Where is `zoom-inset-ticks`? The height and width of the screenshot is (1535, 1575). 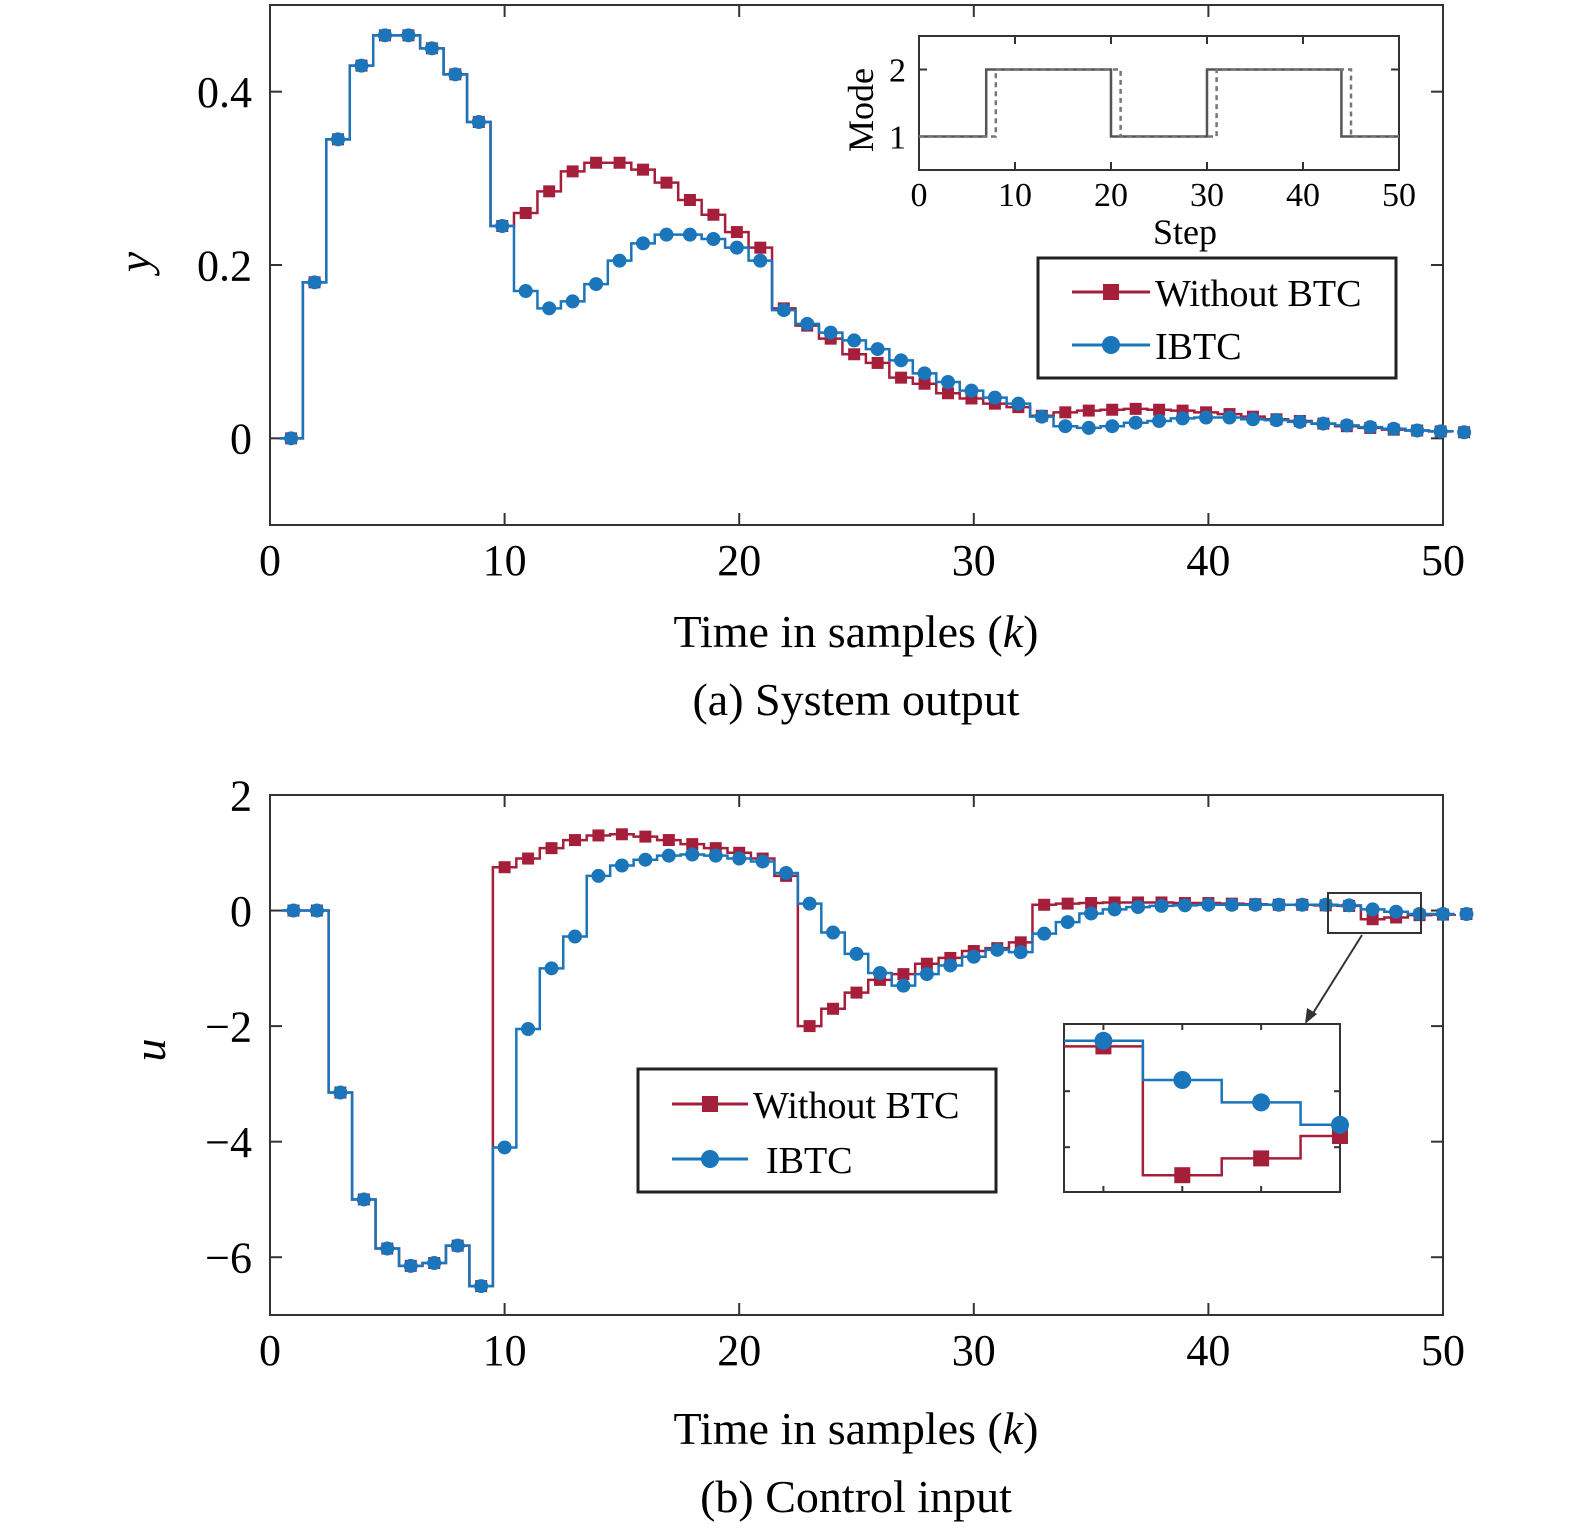
zoom-inset-ticks is located at coordinates (1202, 1108).